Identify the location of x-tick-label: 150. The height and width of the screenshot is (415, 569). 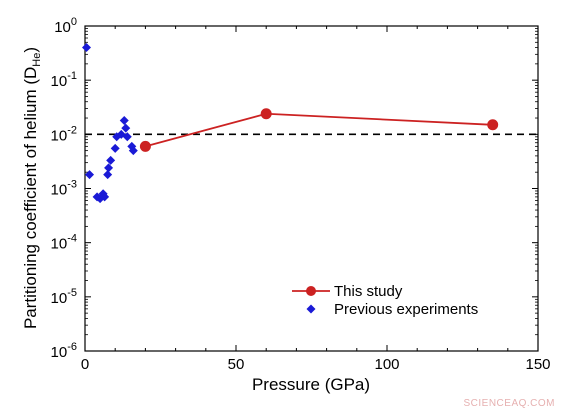
(537, 364).